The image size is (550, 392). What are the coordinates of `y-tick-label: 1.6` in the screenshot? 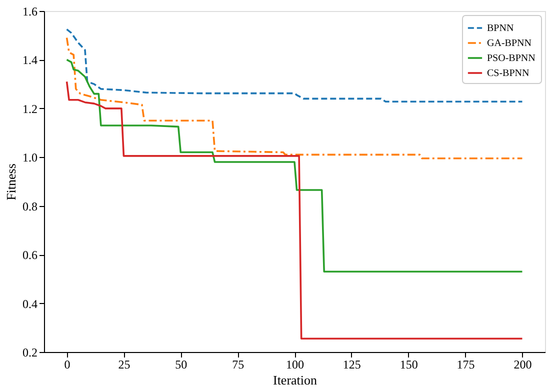 It's located at (30, 11).